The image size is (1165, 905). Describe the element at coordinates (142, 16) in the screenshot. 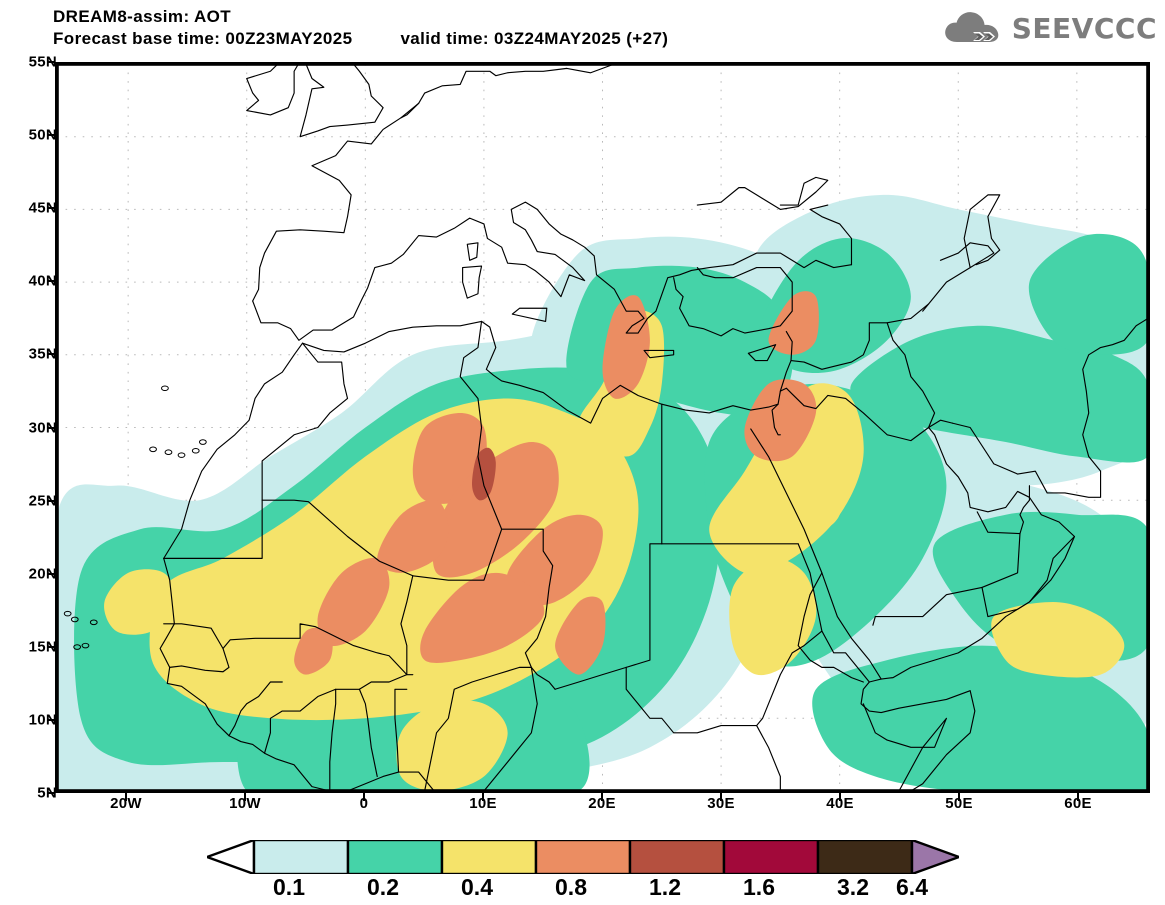

I see `page-title: DREAM8-assim: AOT` at that location.